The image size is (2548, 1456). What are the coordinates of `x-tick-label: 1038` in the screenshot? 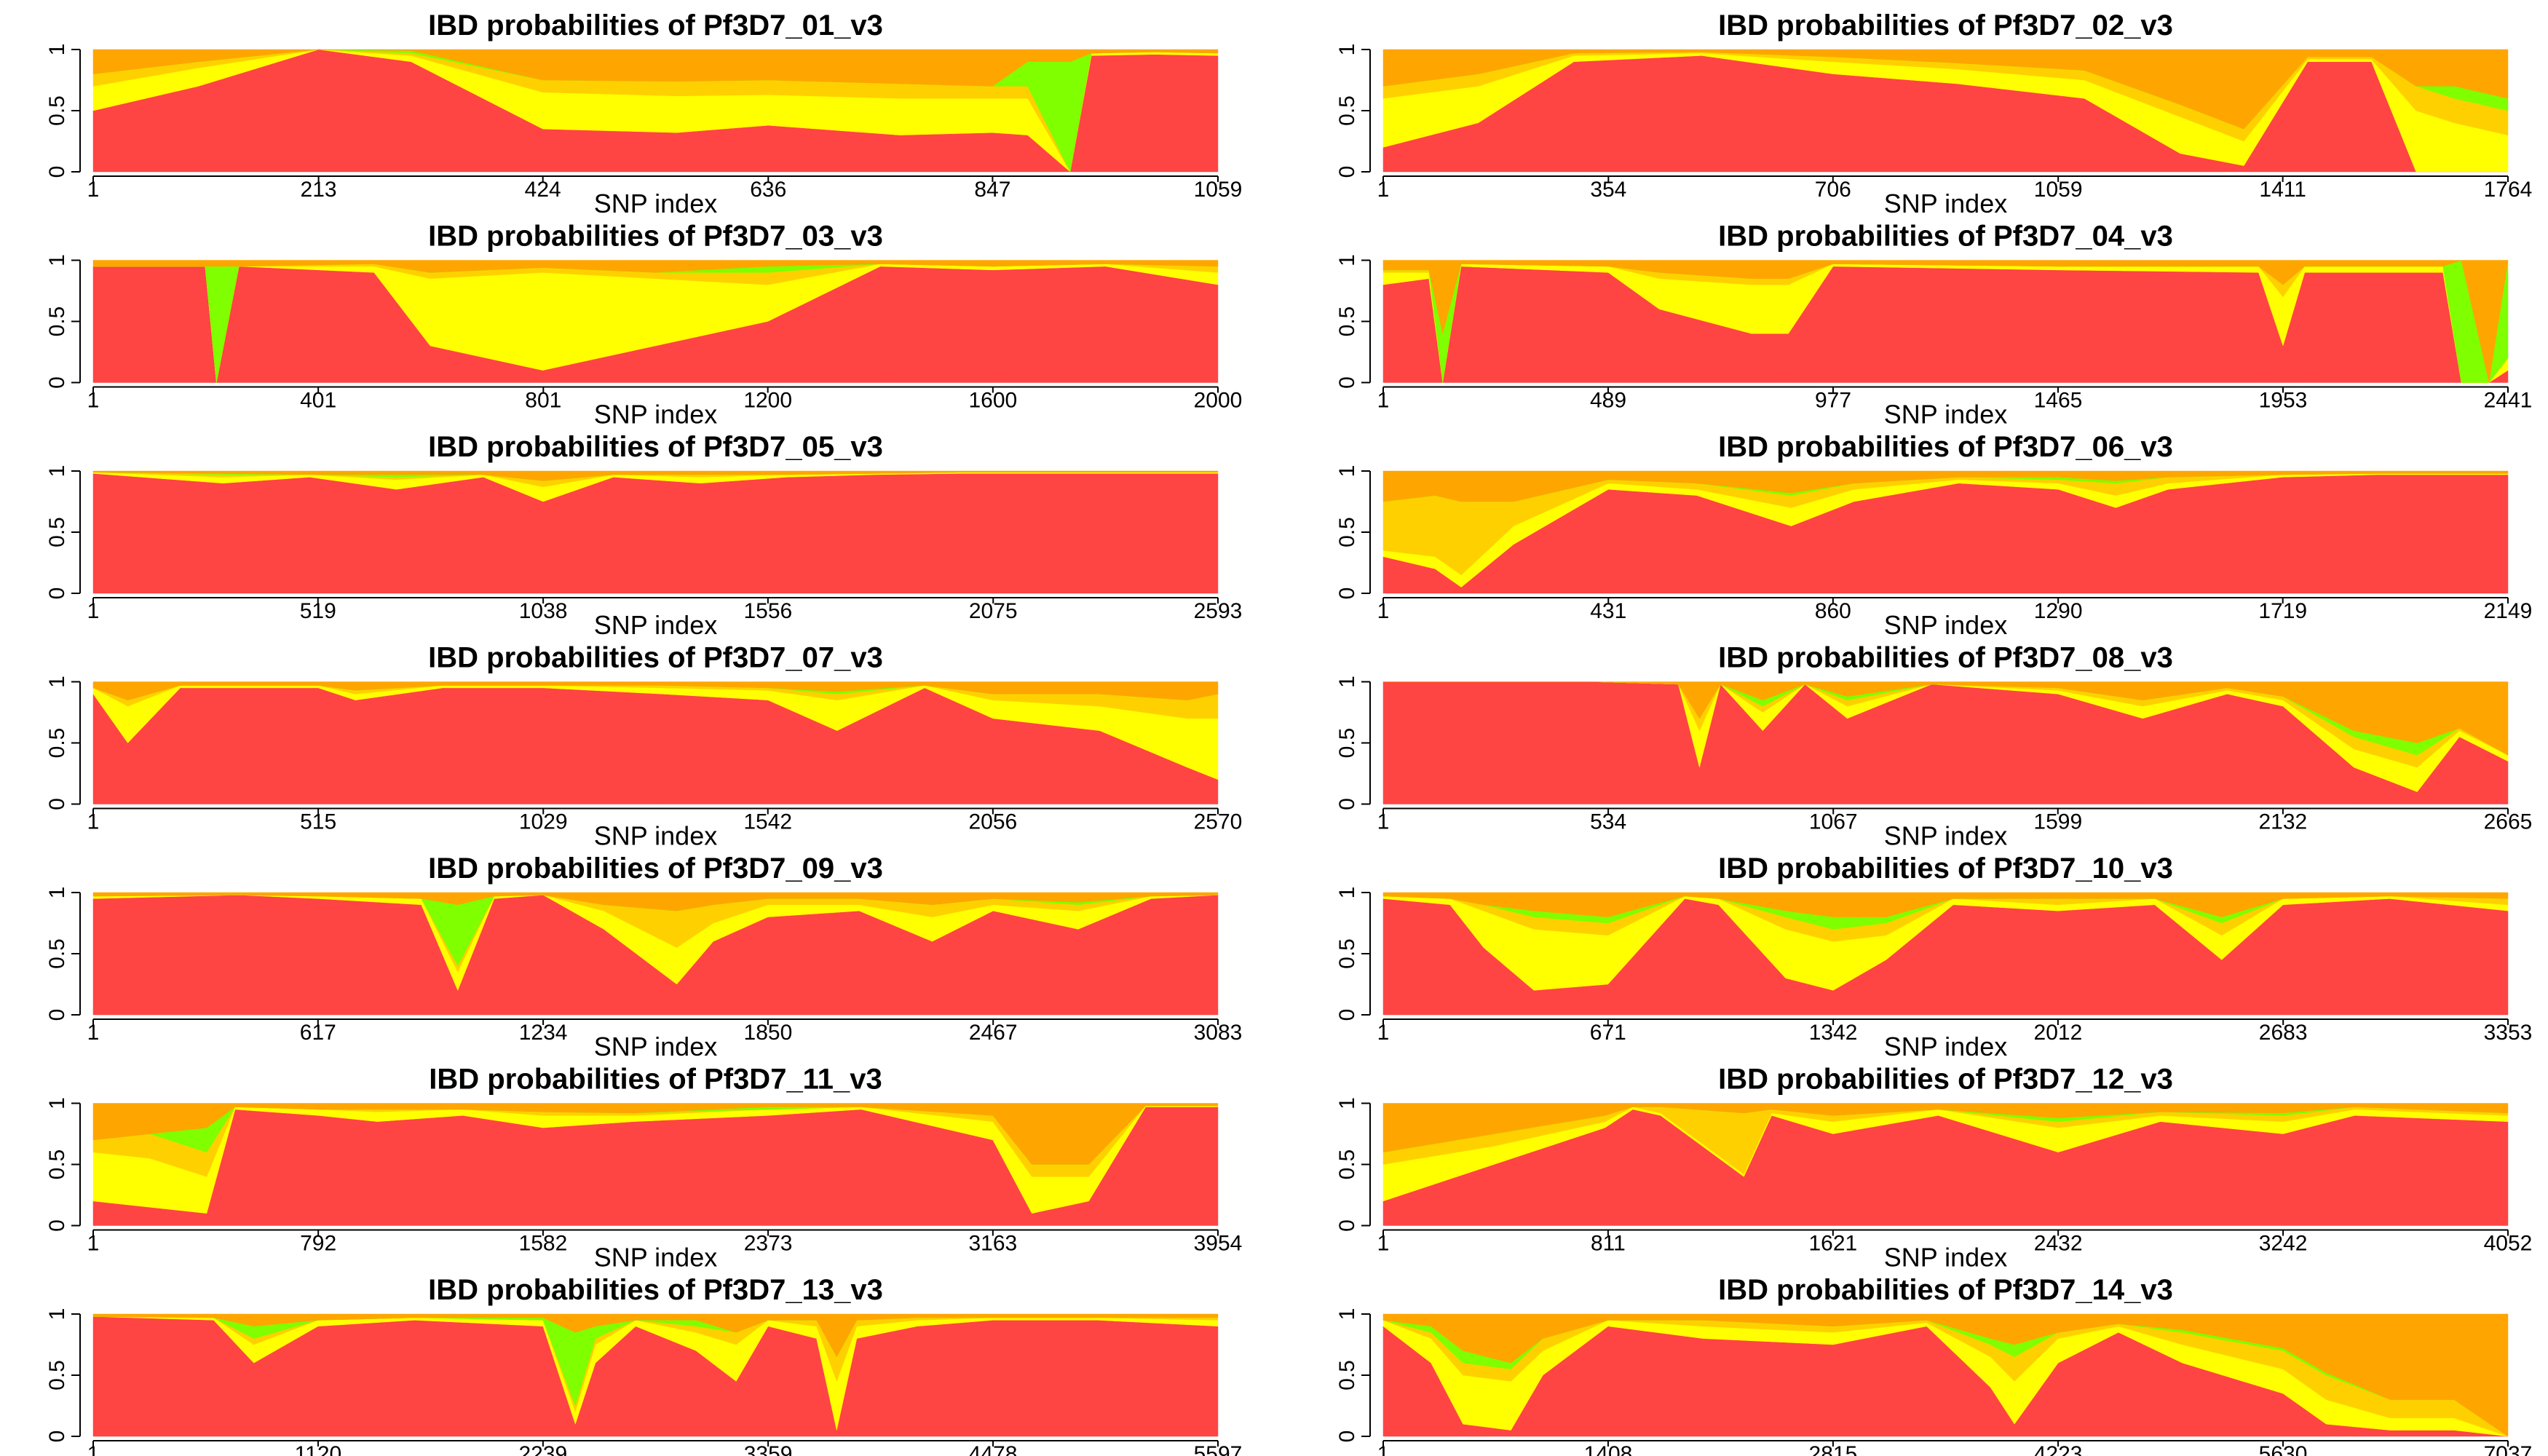 It's located at (543, 611).